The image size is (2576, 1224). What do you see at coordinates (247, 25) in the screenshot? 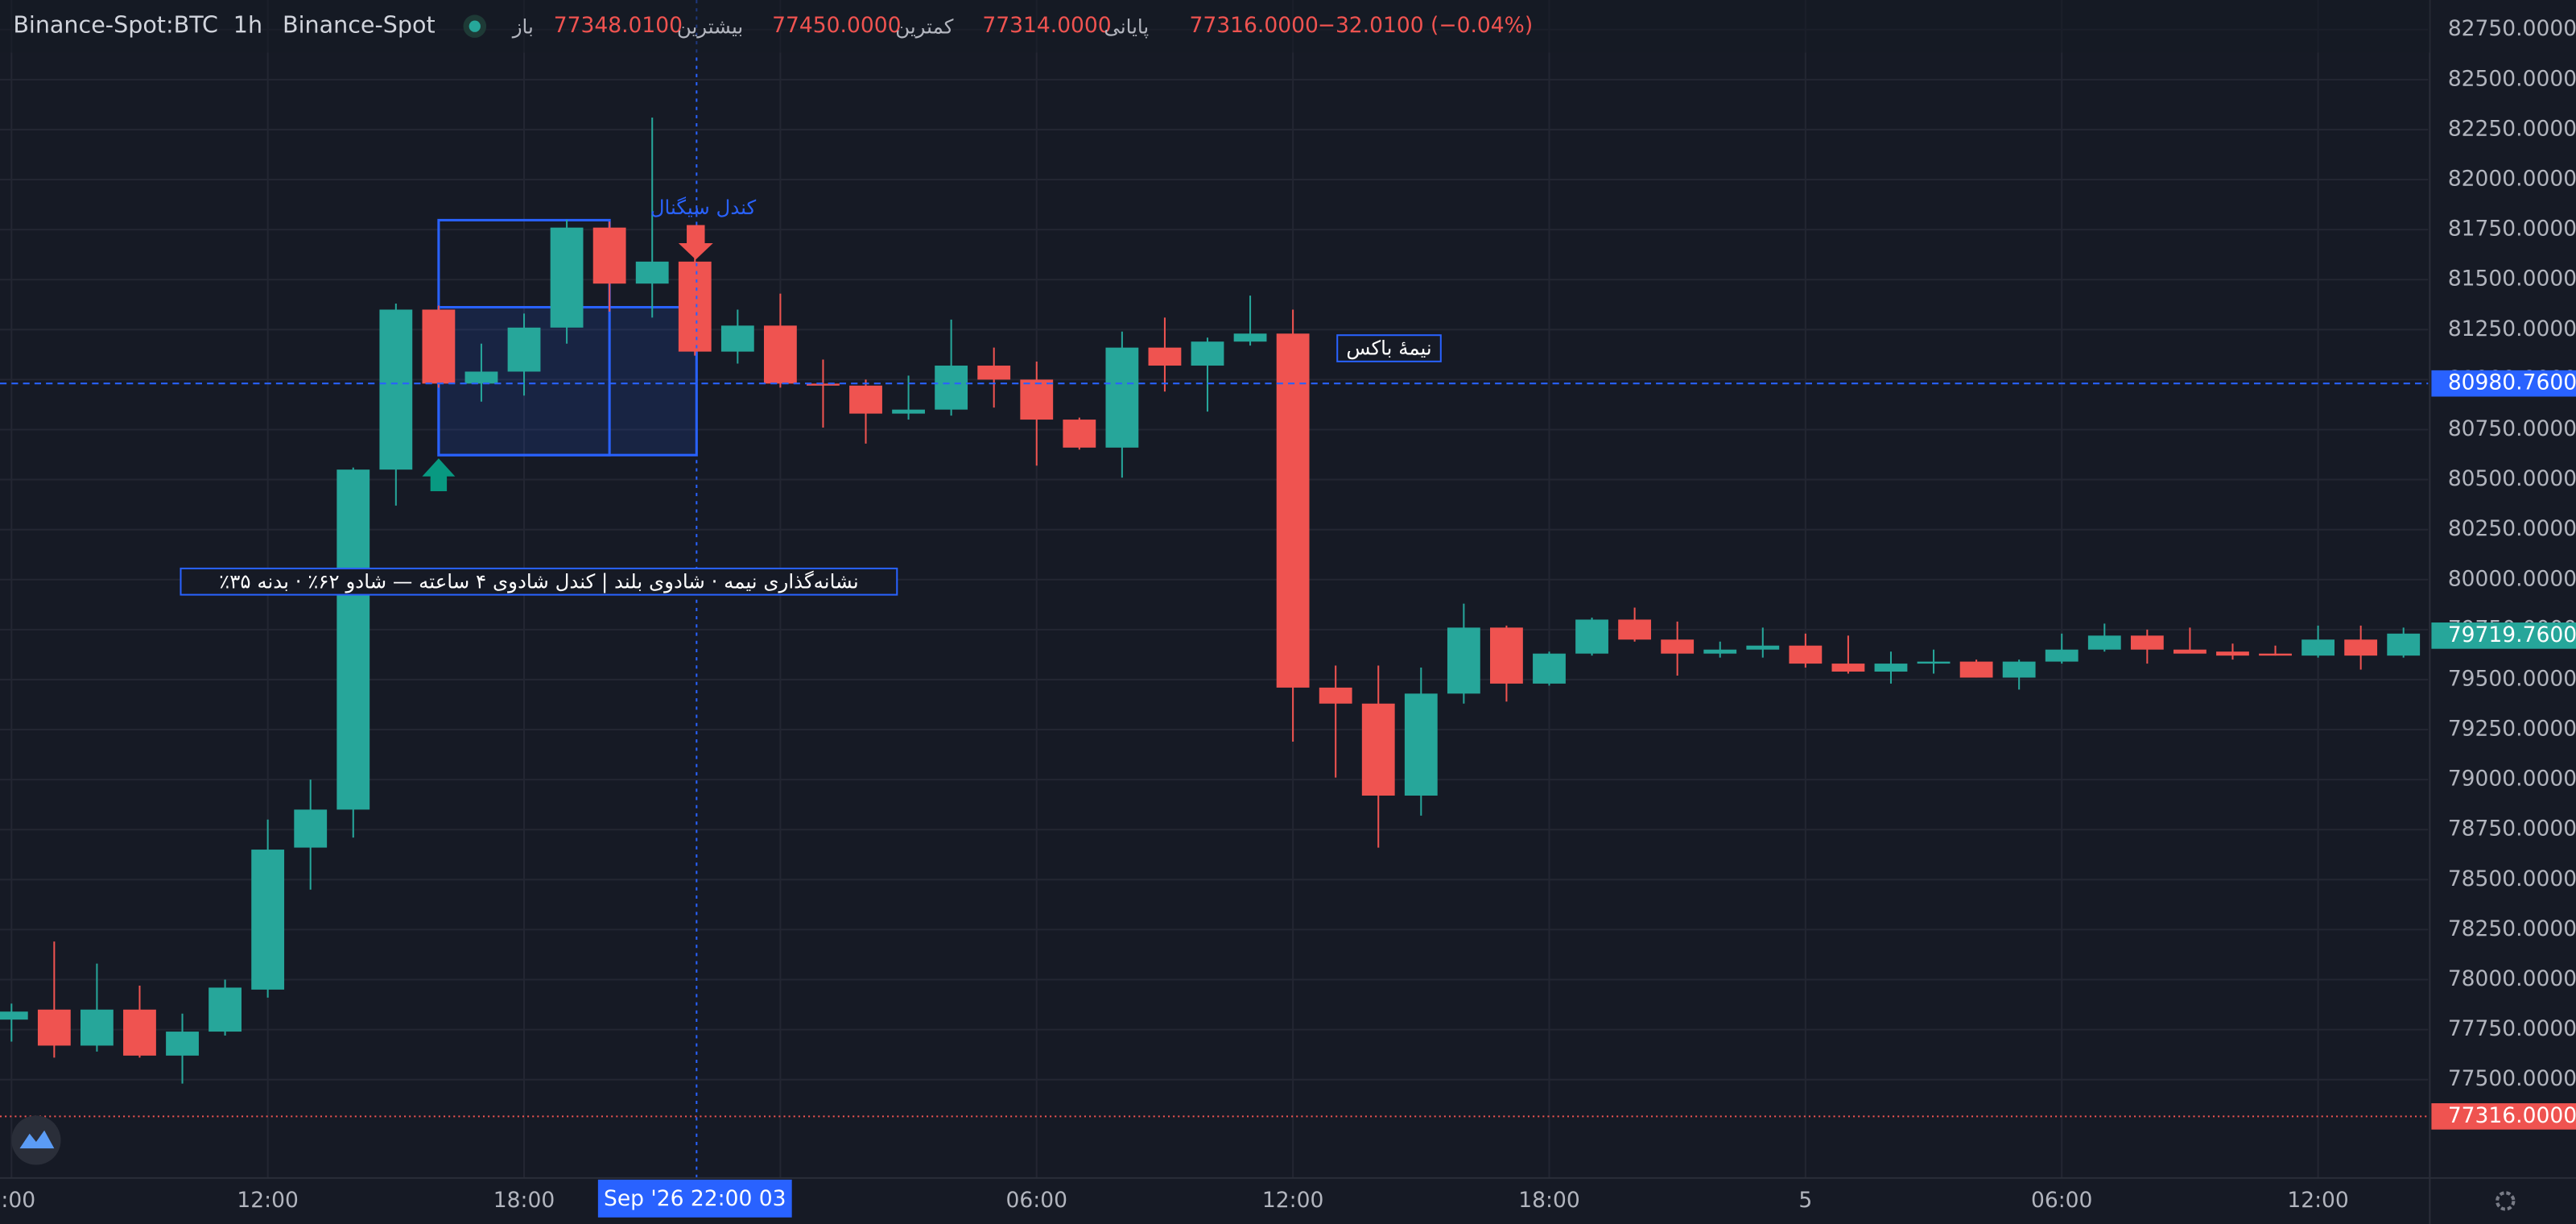
I see `interval: 1h` at bounding box center [247, 25].